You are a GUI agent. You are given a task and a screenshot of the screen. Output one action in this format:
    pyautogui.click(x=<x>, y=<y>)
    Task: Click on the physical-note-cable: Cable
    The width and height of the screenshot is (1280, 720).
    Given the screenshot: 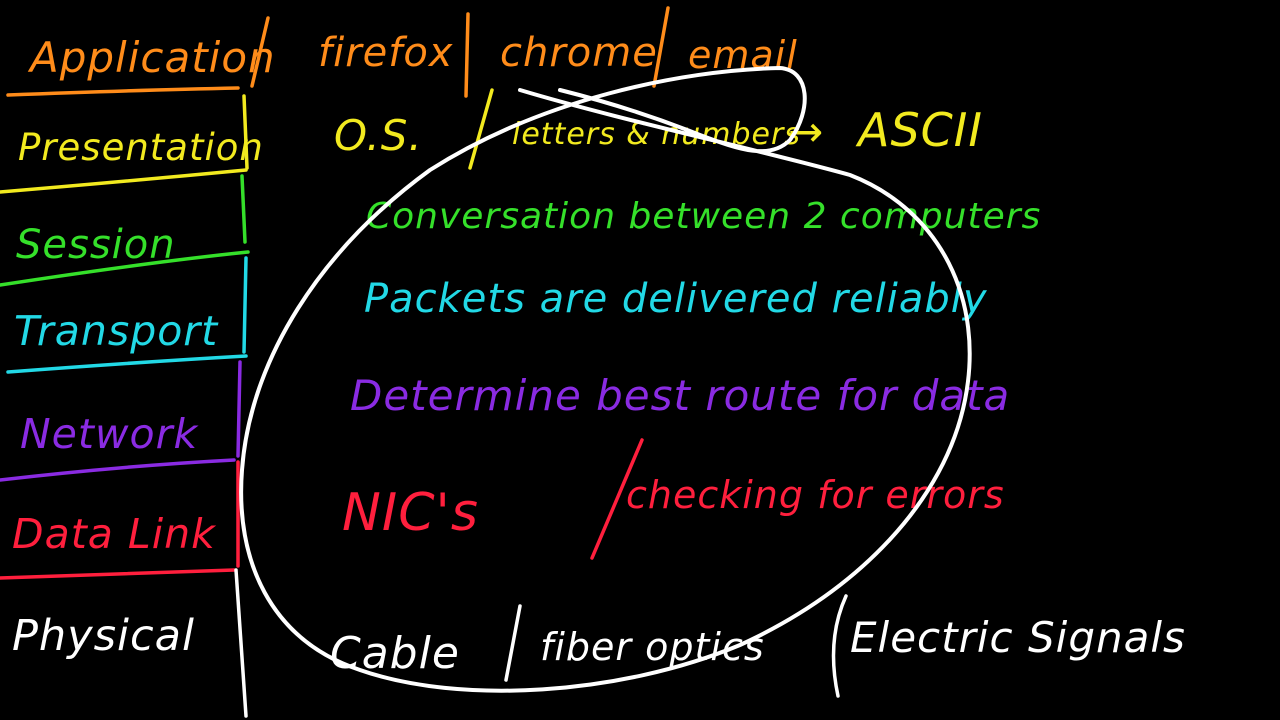 What is the action you would take?
    pyautogui.click(x=395, y=653)
    